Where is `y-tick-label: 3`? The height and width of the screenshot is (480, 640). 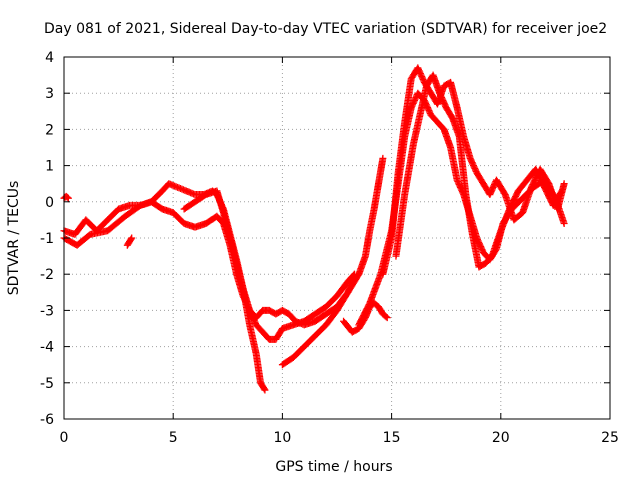
y-tick-label: 3 is located at coordinates (49, 94).